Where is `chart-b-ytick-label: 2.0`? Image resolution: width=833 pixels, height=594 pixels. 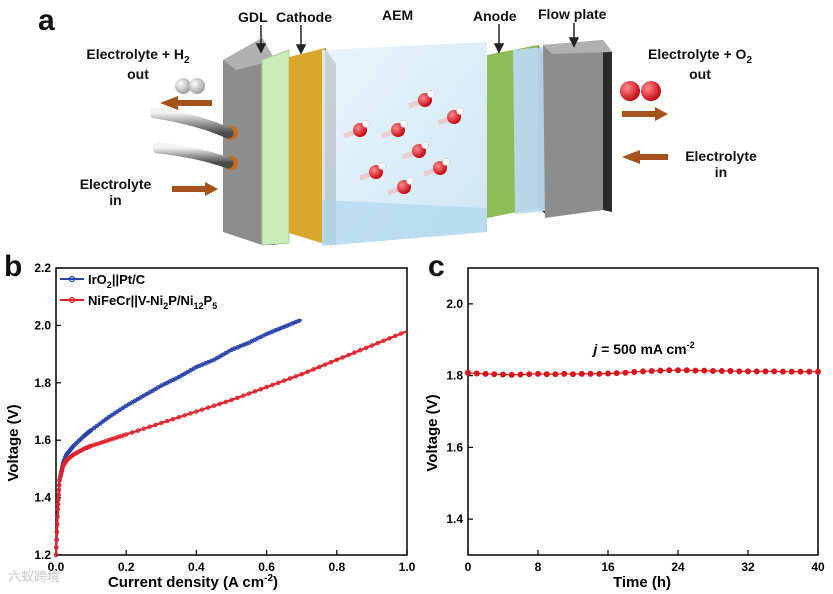 chart-b-ytick-label: 2.0 is located at coordinates (42, 325).